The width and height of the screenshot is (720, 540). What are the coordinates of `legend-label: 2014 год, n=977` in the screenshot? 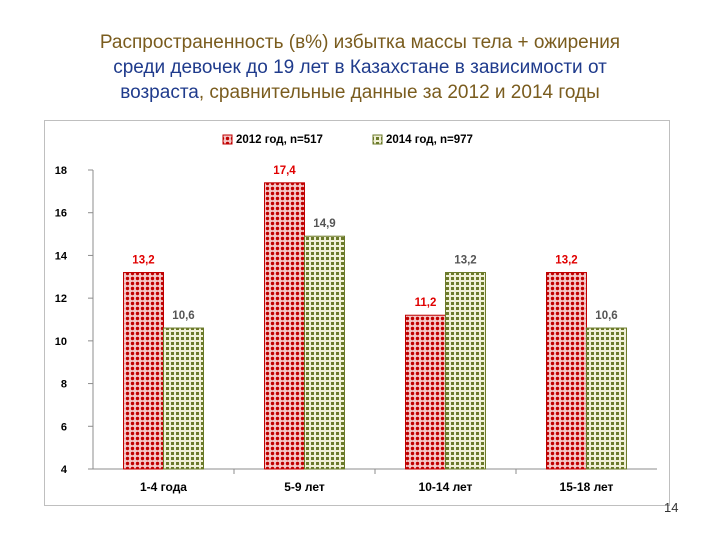 It's located at (429, 140).